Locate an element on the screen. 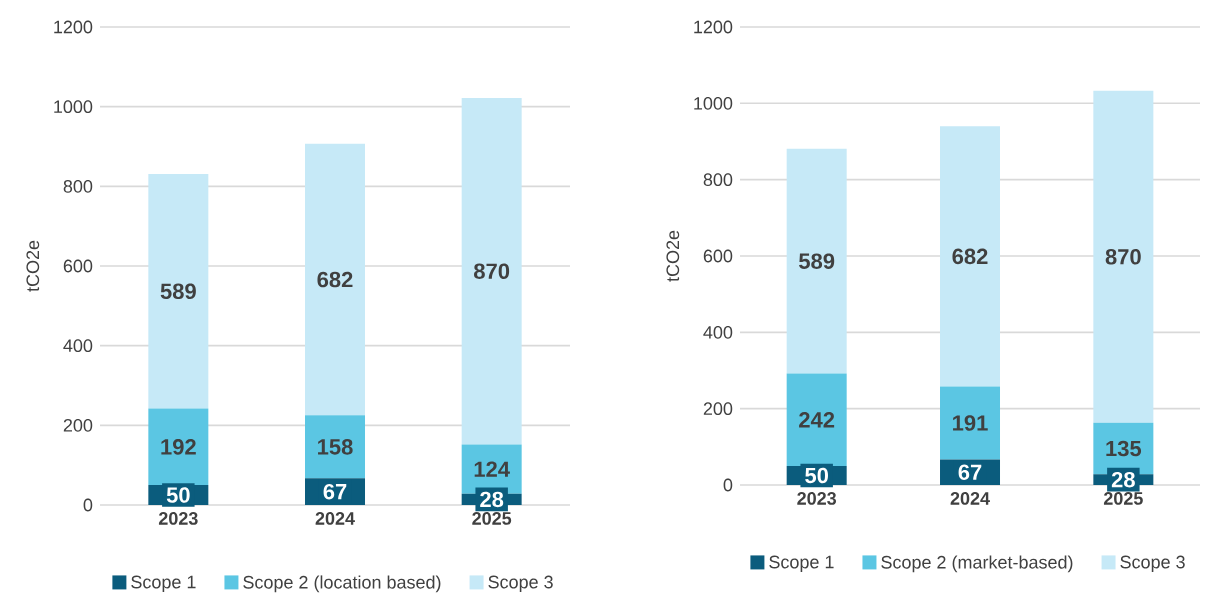 The image size is (1219, 599). legend-label: Scope 2 (market-based) is located at coordinates (977, 563).